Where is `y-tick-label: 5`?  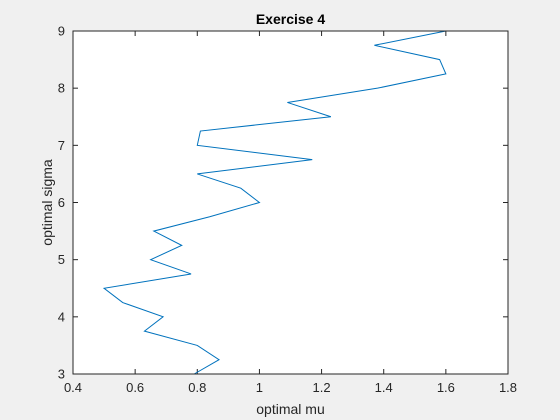 y-tick-label: 5 is located at coordinates (61, 259).